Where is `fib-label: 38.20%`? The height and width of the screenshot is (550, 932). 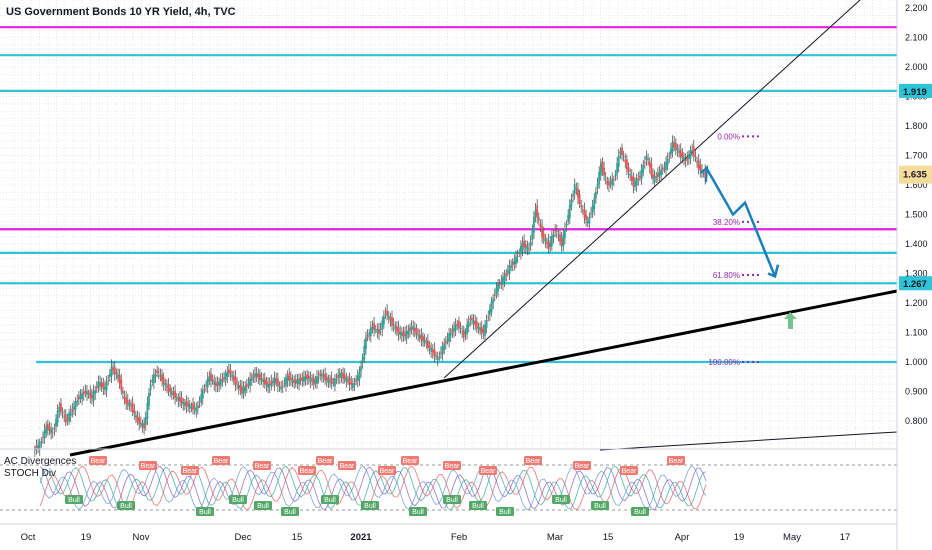 fib-label: 38.20% is located at coordinates (726, 222).